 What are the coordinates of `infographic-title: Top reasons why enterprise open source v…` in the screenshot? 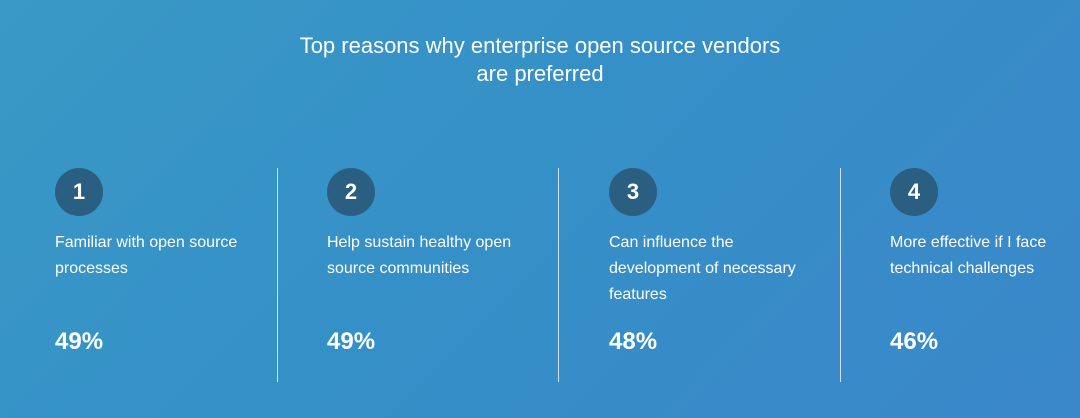 It's located at (540, 60).